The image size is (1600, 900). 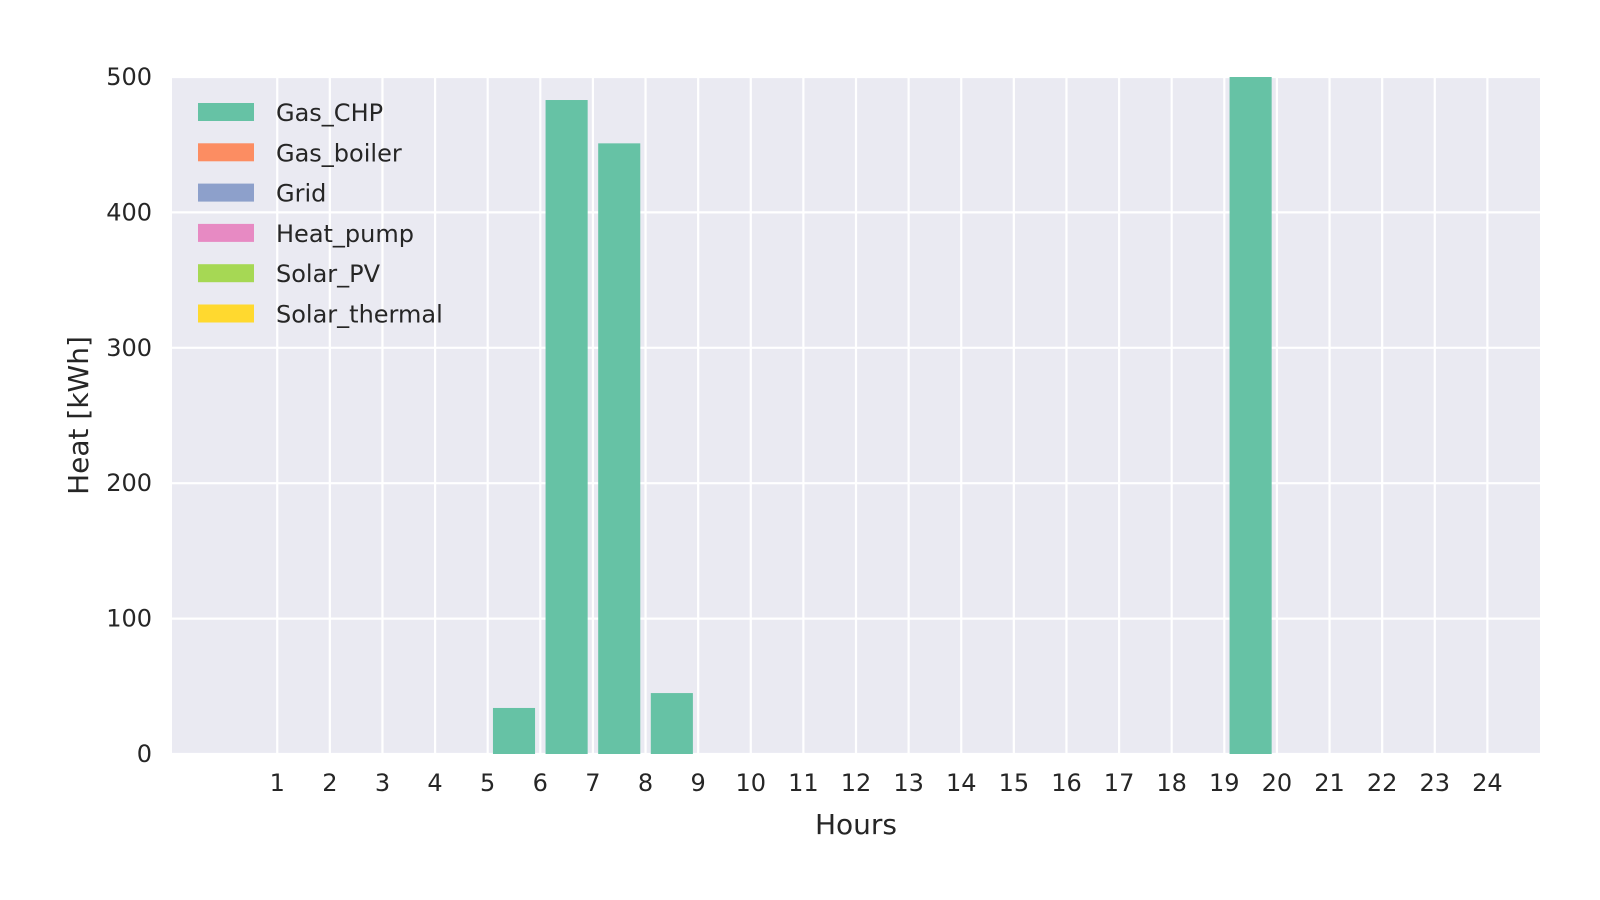 What do you see at coordinates (129, 619) in the screenshot?
I see `y-tick-label: 100` at bounding box center [129, 619].